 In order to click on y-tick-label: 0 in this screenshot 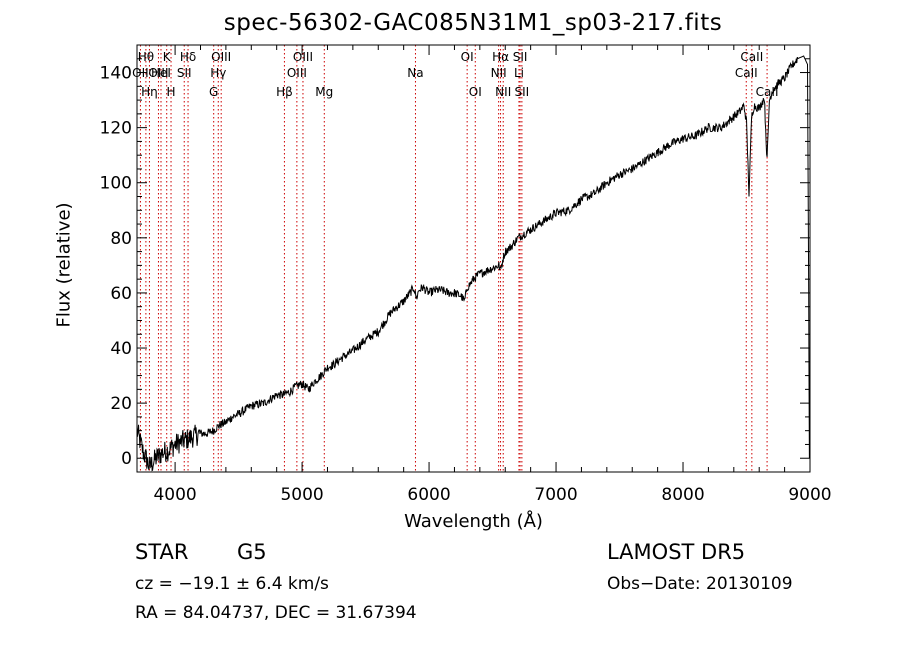, I will do `click(126, 459)`.